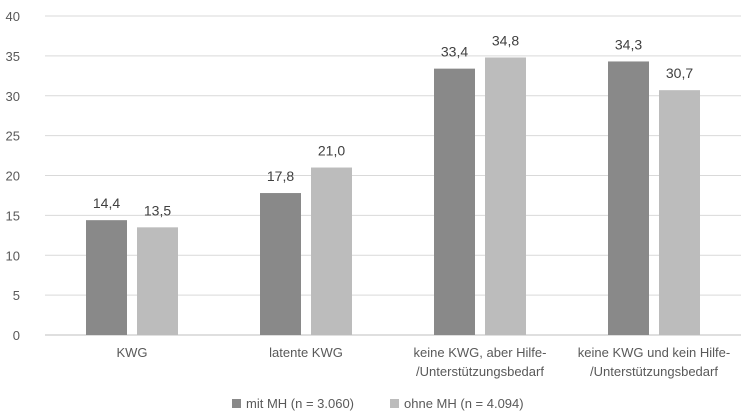  I want to click on data-label: 30,7, so click(679, 73).